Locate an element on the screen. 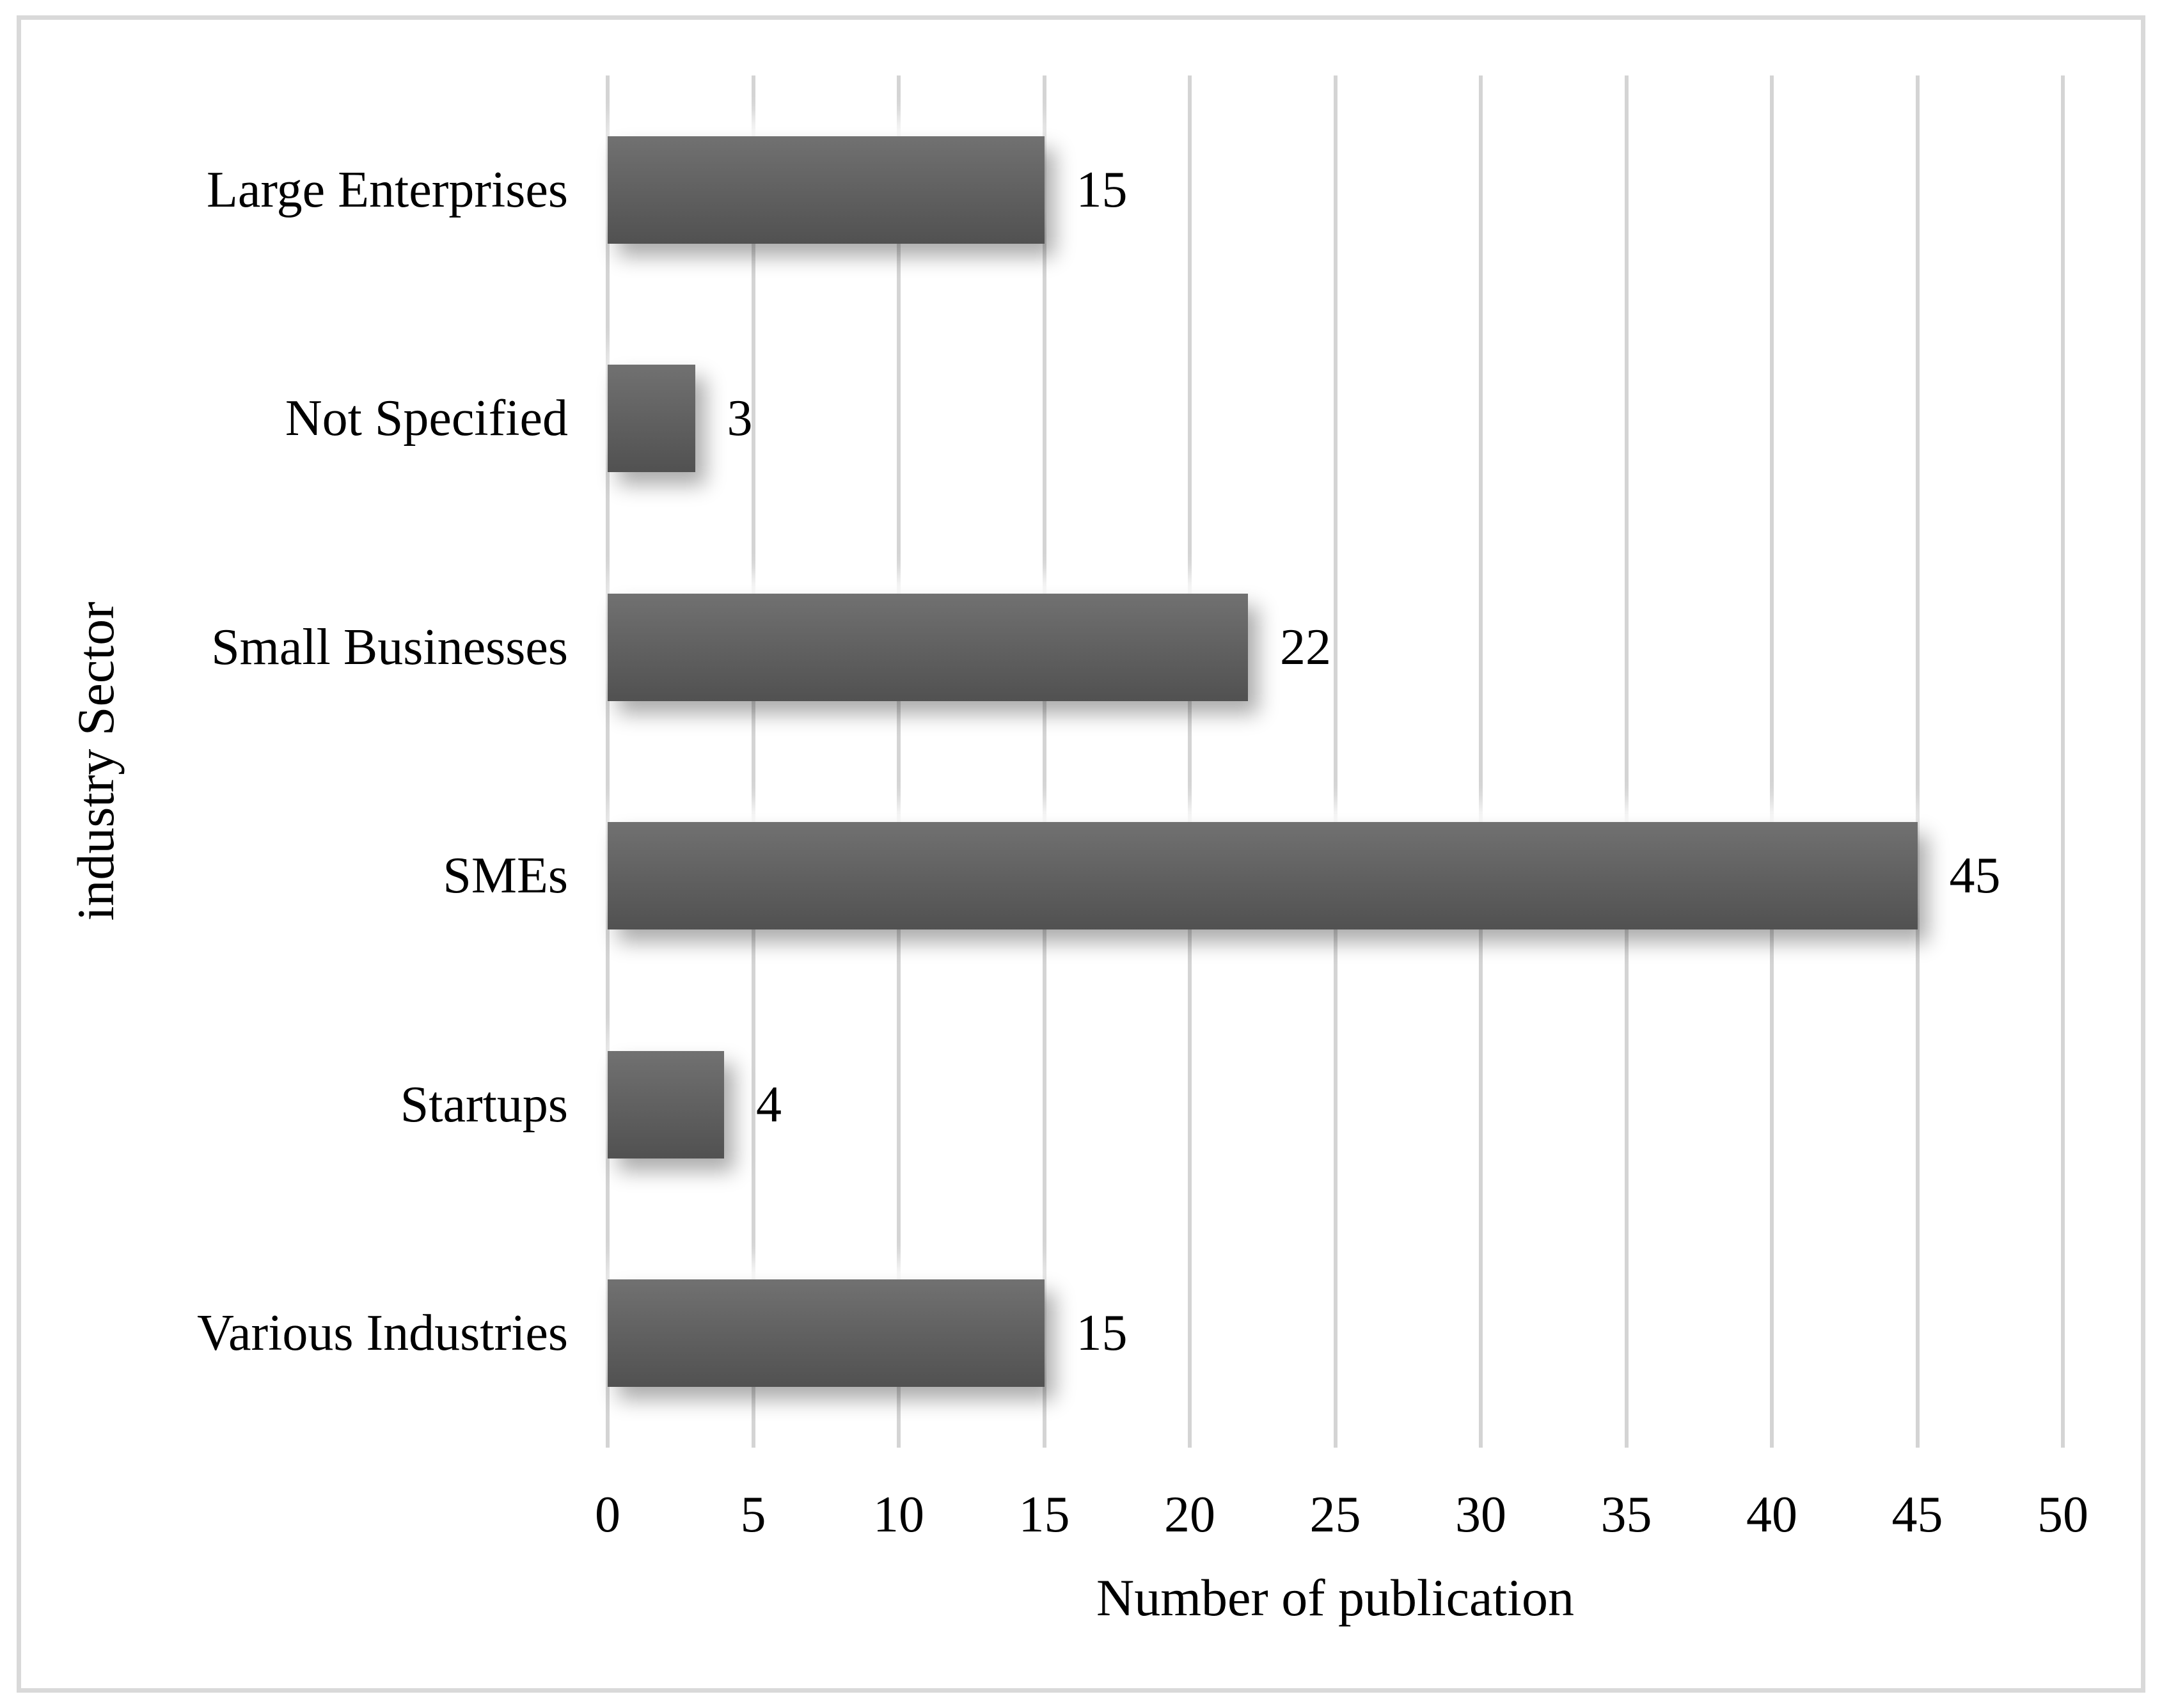  x-tick-label: 10 is located at coordinates (899, 1515).